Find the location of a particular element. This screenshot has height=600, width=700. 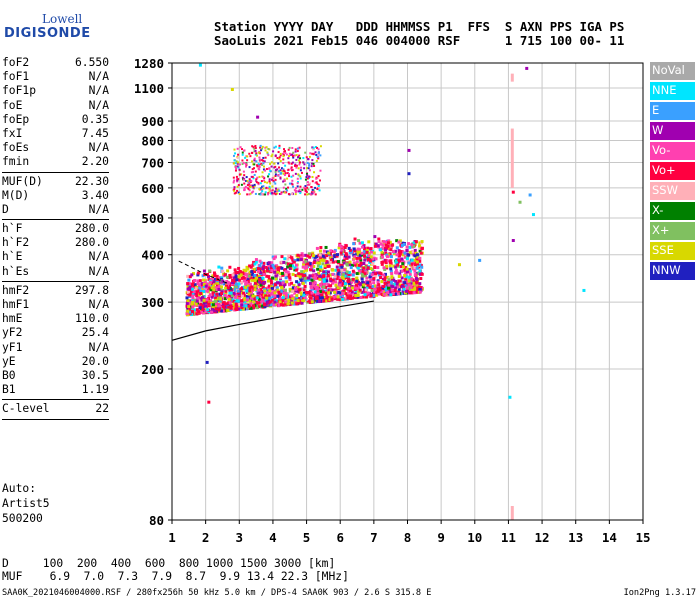

param-key: D is located at coordinates (5, 209).